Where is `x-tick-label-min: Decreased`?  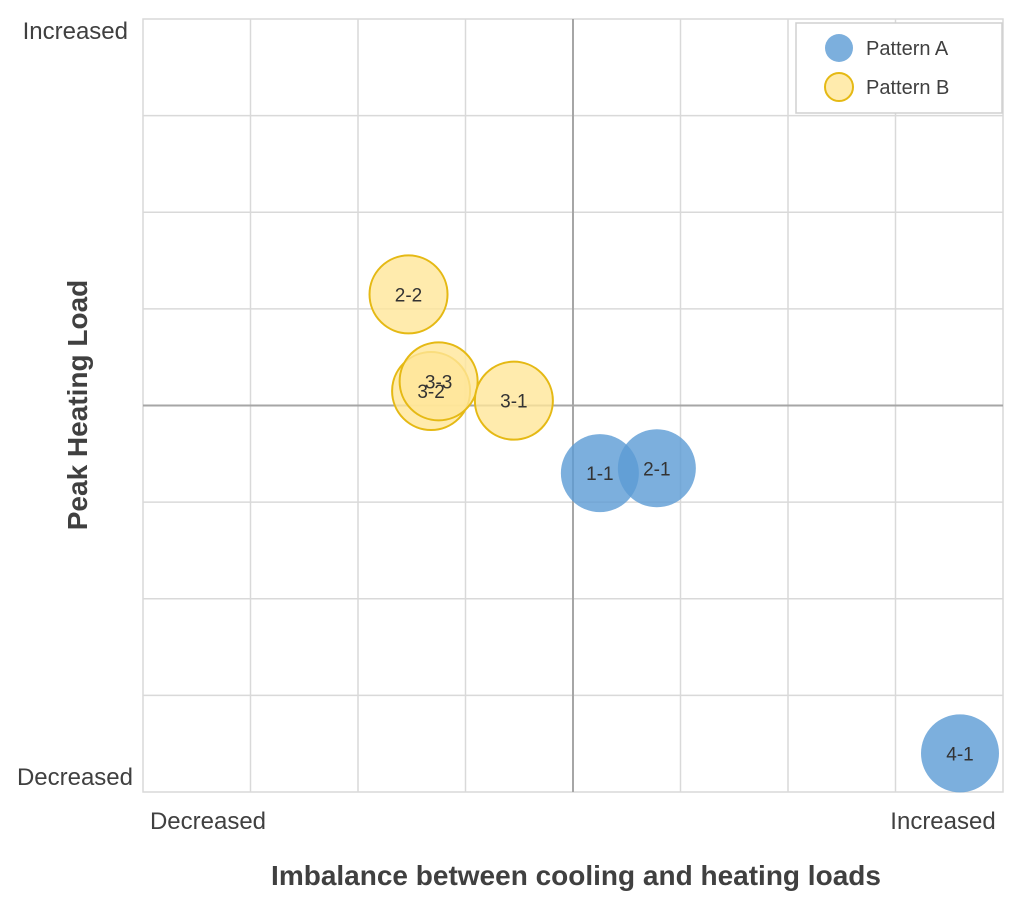 x-tick-label-min: Decreased is located at coordinates (208, 821).